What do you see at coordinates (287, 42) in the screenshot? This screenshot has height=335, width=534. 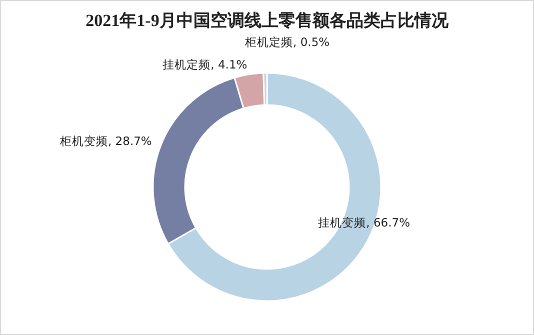 I see `slice-label: 柜机定频, 0.5%` at bounding box center [287, 42].